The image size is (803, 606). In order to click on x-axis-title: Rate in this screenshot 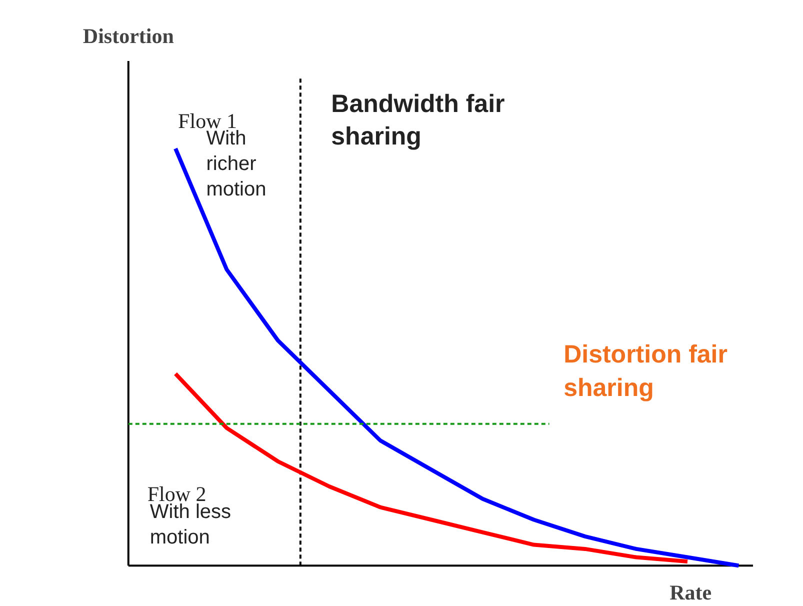, I will do `click(691, 592)`.